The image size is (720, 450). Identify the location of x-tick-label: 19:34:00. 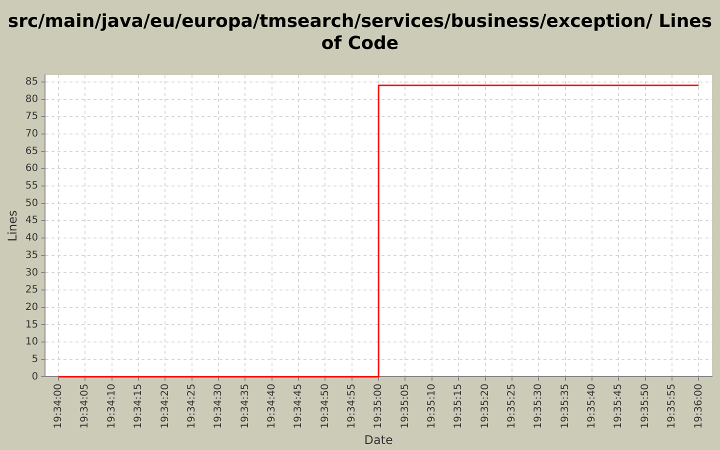
(58, 406).